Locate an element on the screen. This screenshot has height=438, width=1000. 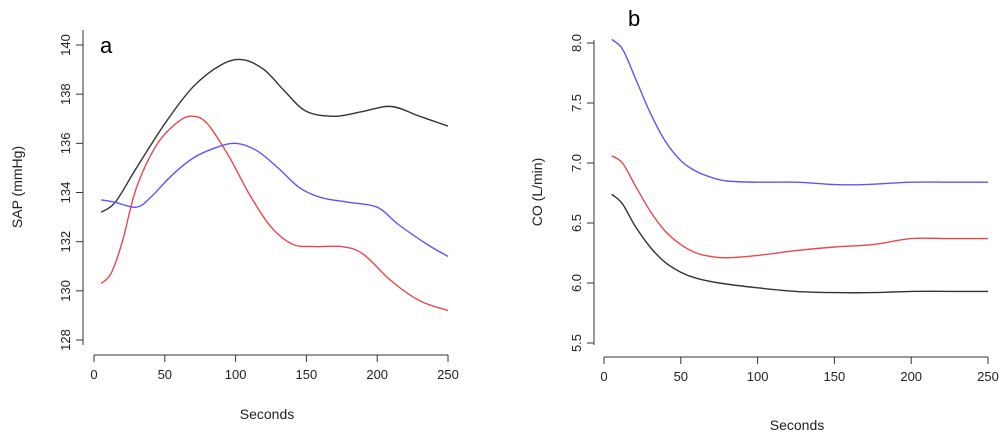
panel-a-y-title: SAP (mmHg) is located at coordinates (17, 187).